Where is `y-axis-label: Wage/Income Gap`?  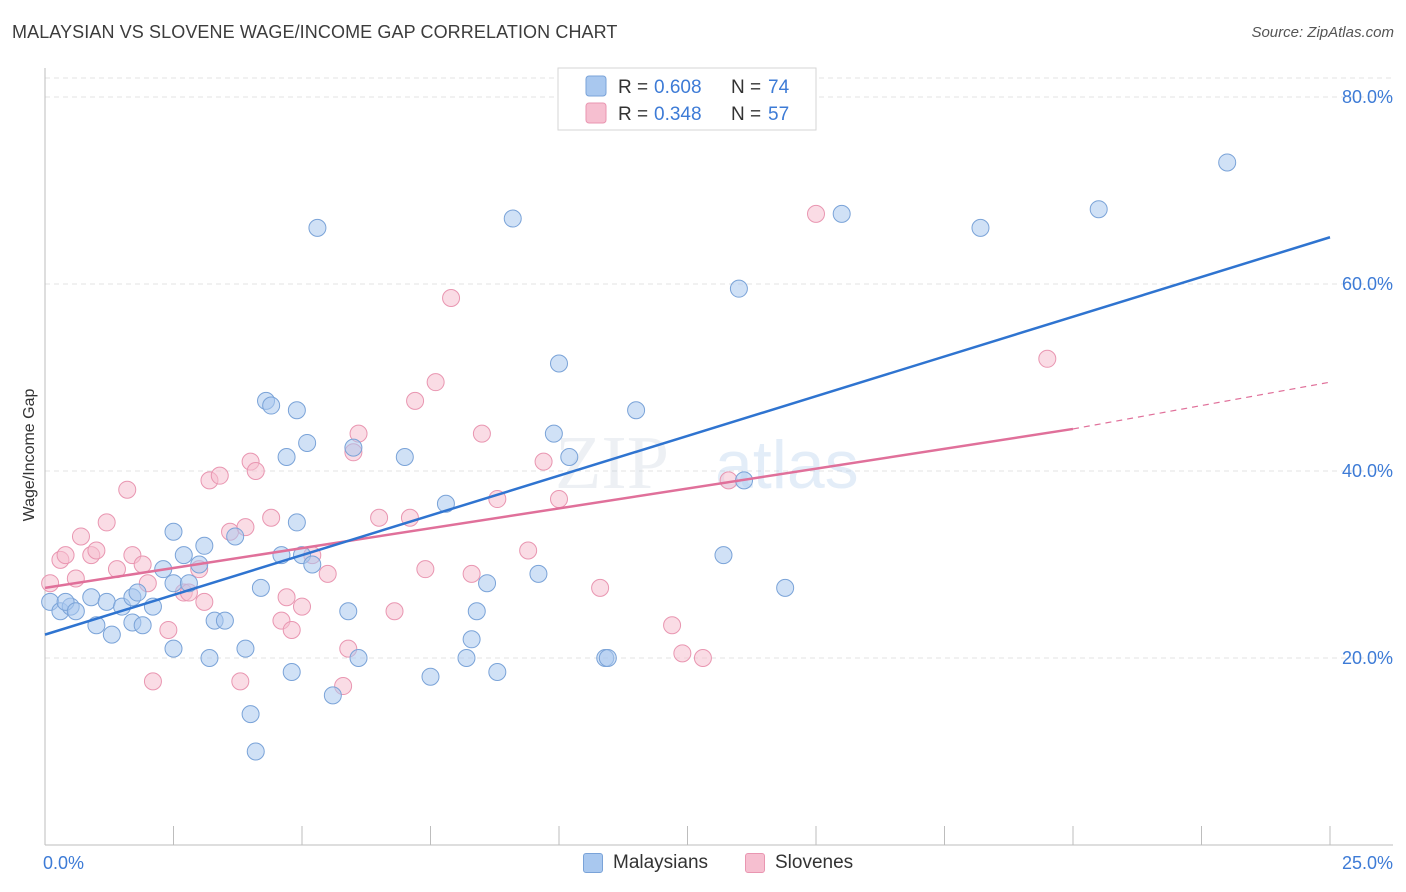
y-axis-label: Wage/Income Gap is located at coordinates (29, 455).